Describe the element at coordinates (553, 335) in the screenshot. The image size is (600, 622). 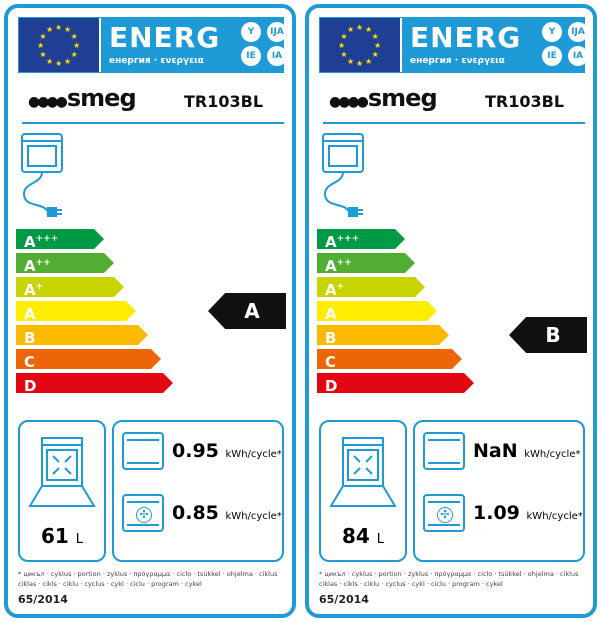
I see `rating-letter: B` at that location.